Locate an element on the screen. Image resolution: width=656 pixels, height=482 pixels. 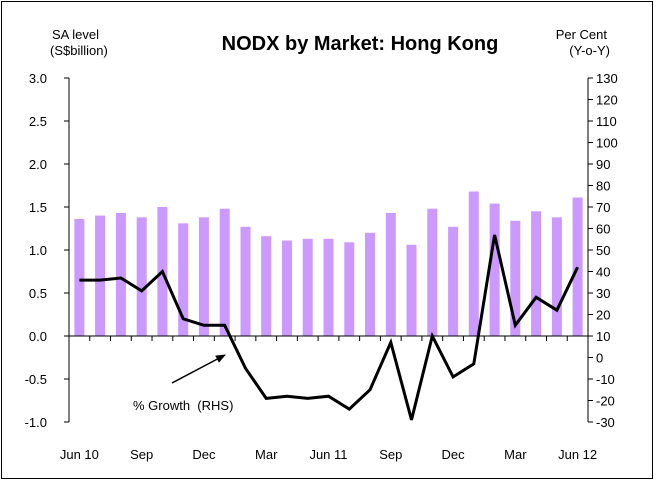
right-axis-tick-label: 30 is located at coordinates (603, 293).